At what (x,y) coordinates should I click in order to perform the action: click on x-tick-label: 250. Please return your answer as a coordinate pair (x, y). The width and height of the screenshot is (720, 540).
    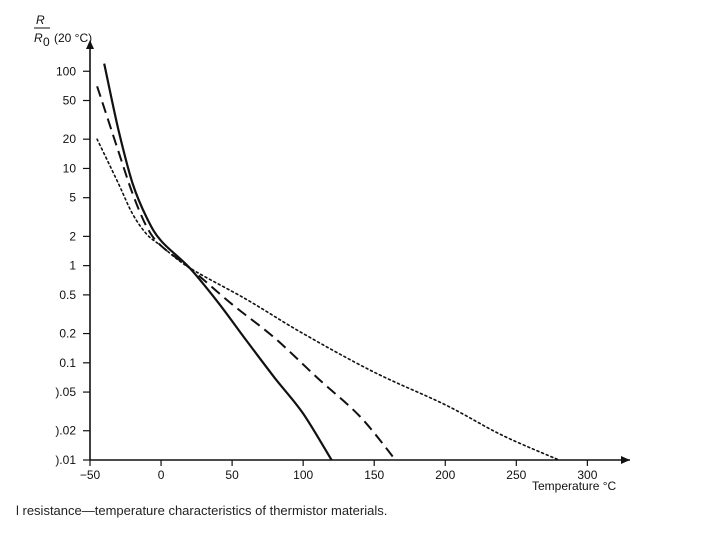
    Looking at the image, I should click on (516, 475).